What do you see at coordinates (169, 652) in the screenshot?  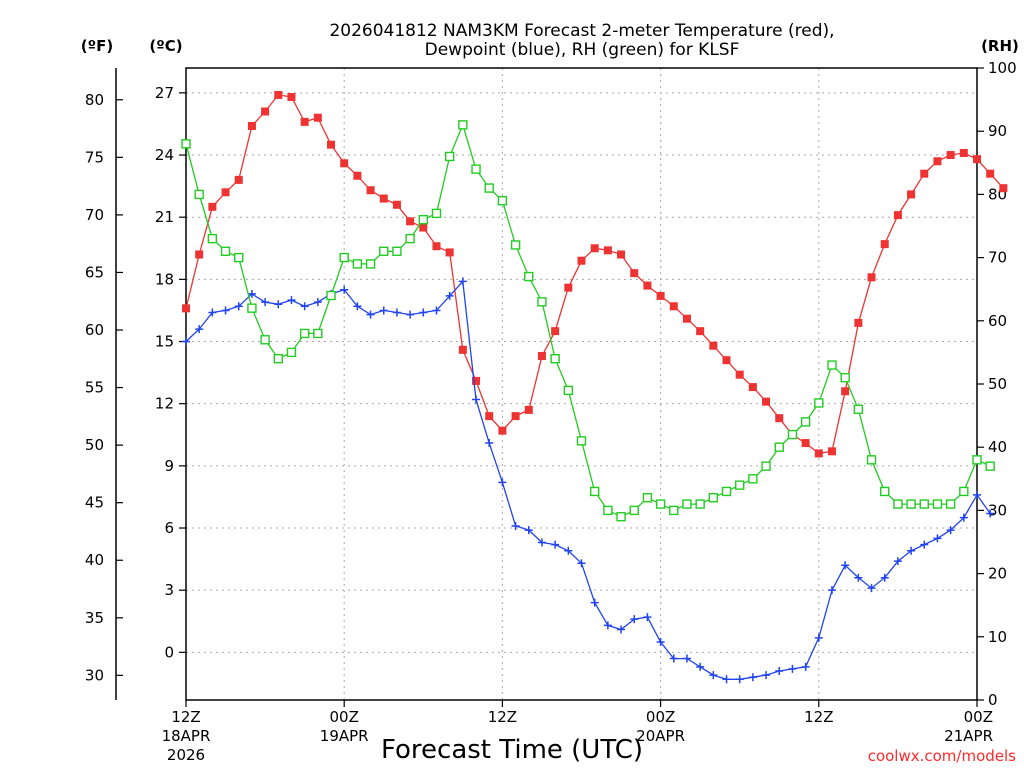 I see `celsius-tick-label: 0` at bounding box center [169, 652].